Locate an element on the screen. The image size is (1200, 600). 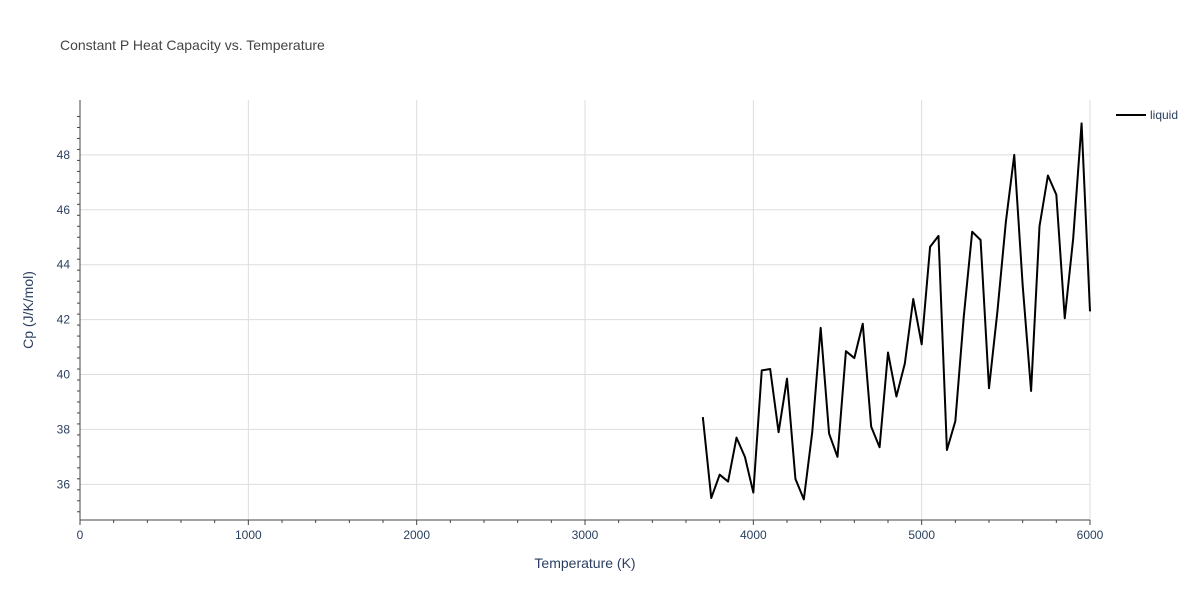
y-tick-label: 42 is located at coordinates (64, 320).